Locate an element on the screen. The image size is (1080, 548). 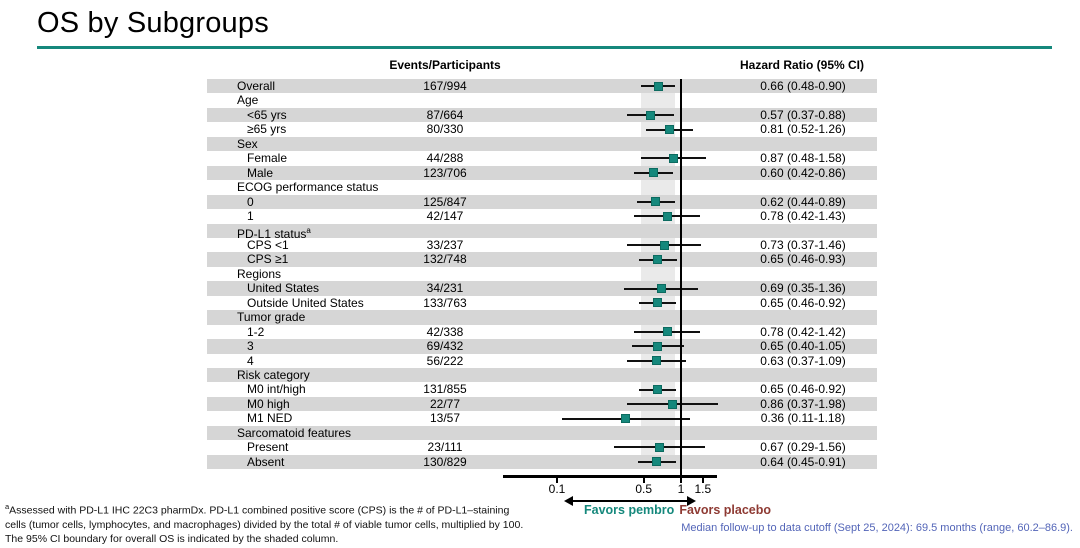
footnote-superscript: a is located at coordinates (7, 506).